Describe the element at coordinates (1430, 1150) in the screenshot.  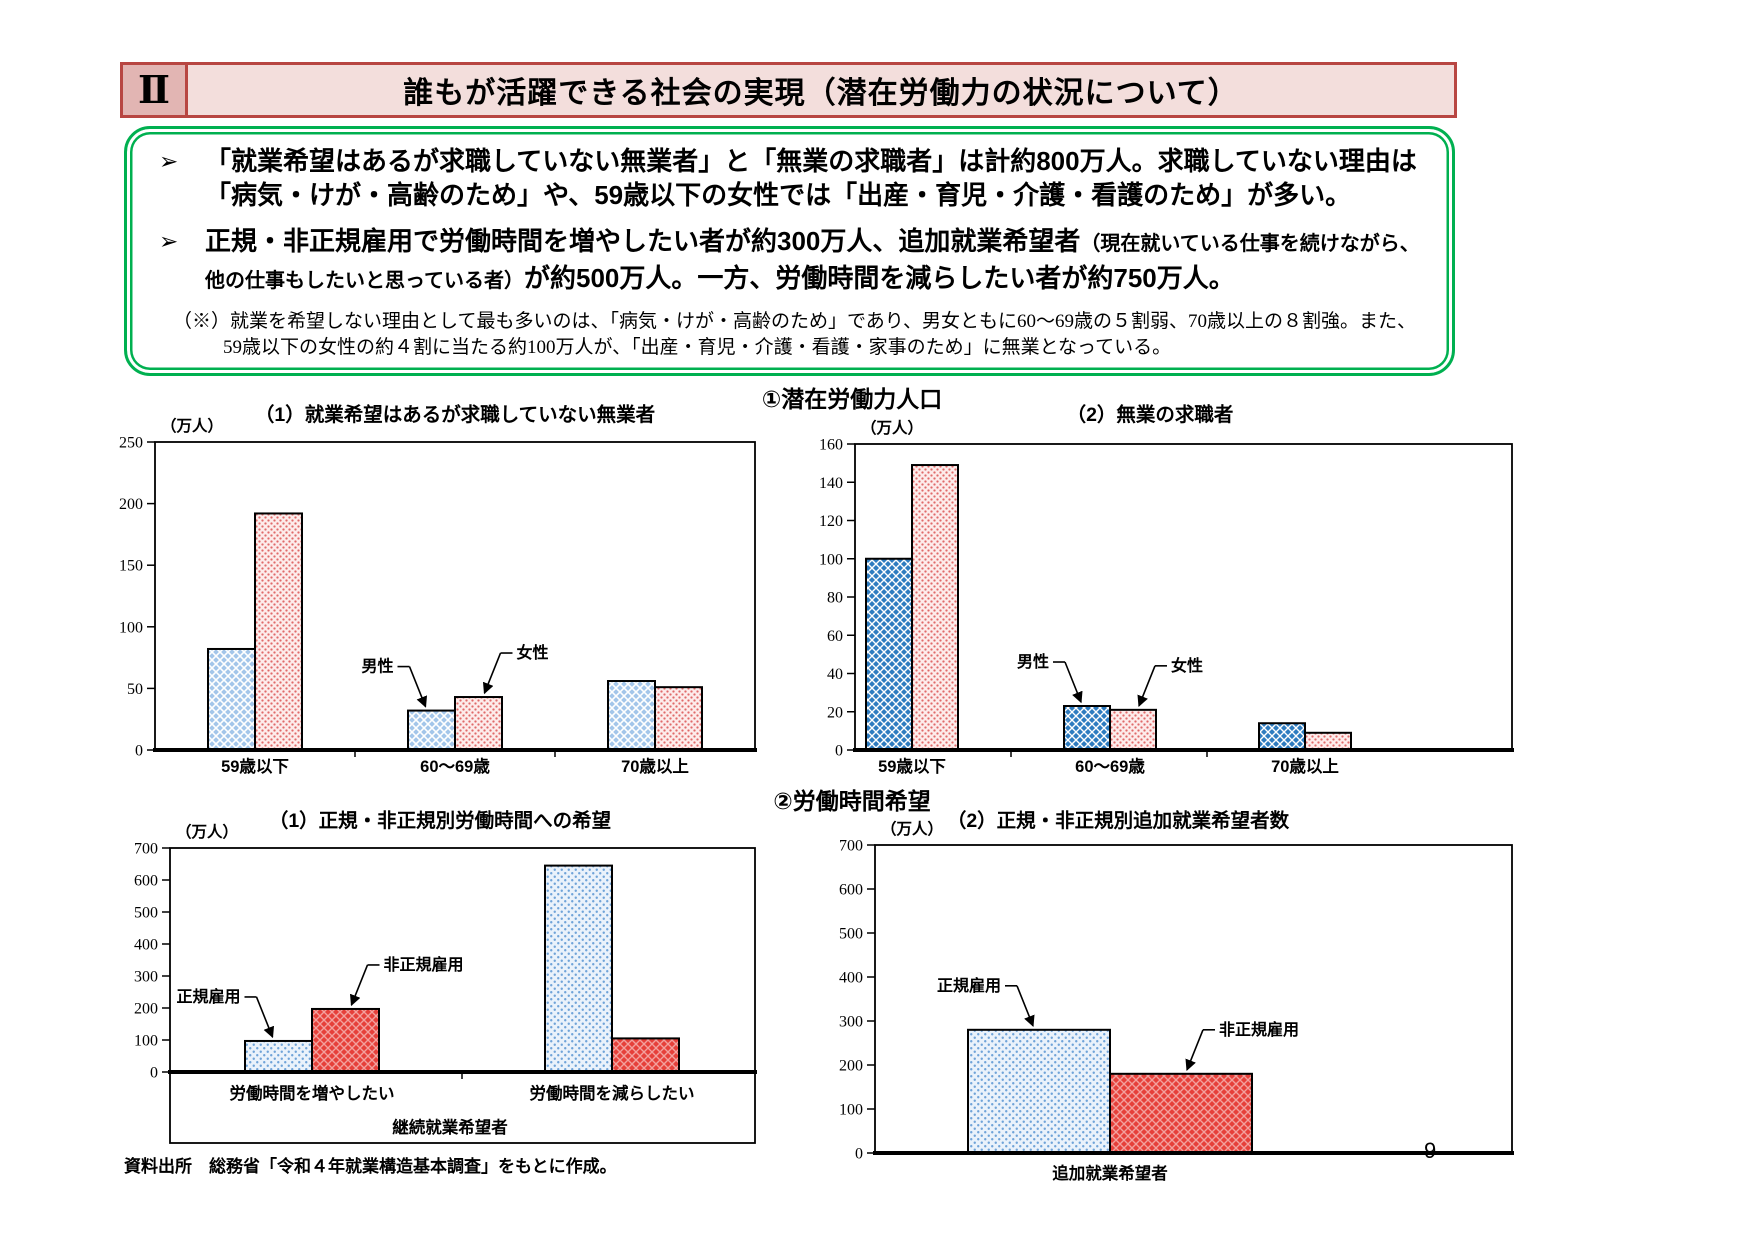
I see `page-number: 9` at that location.